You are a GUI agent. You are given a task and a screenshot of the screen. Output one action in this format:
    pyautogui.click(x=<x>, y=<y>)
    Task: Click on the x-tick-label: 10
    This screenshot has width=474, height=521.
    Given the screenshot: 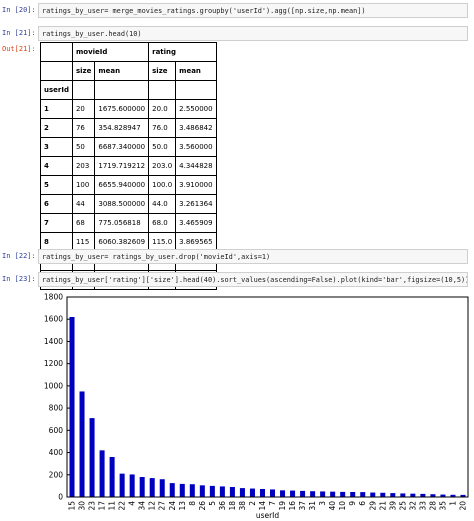 What is the action you would take?
    pyautogui.click(x=342, y=506)
    